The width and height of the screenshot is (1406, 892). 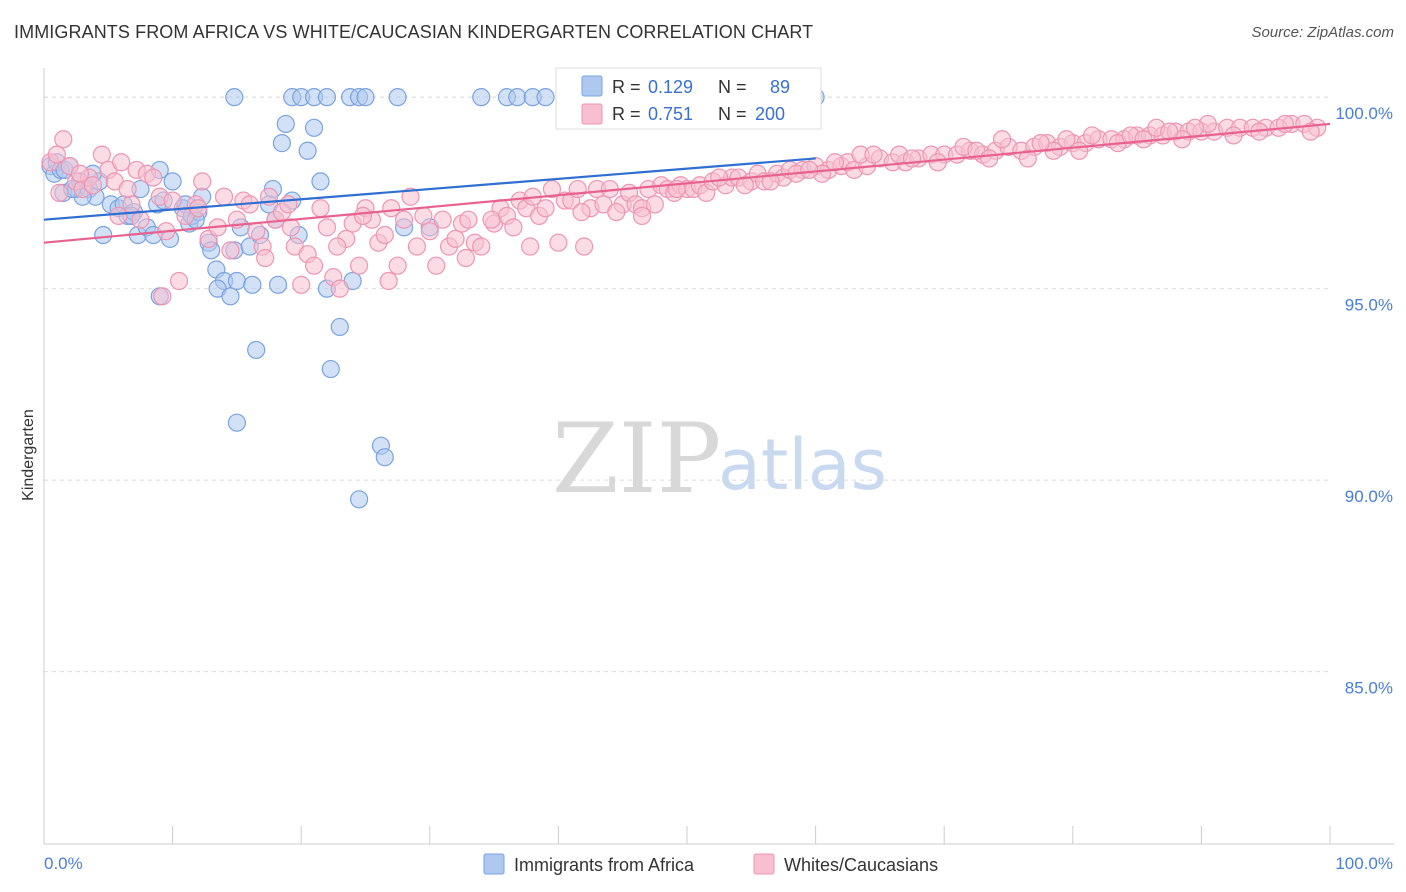 I want to click on trend-line-pink, so click(x=687, y=183).